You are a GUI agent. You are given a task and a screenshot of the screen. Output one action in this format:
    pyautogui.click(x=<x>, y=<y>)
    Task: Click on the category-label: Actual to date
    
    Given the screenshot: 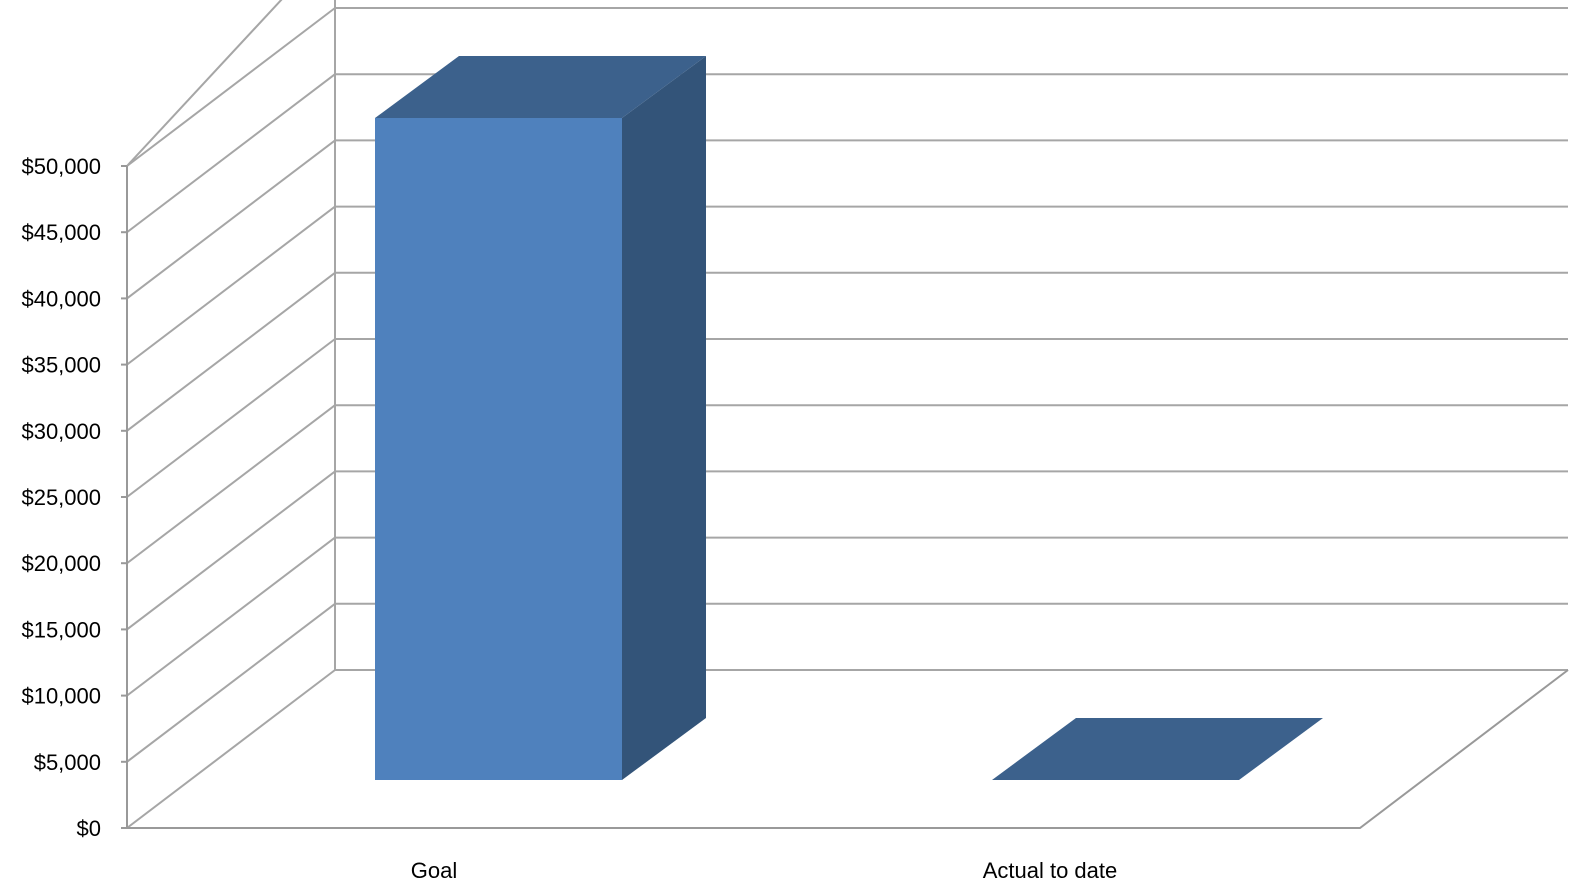 What is the action you would take?
    pyautogui.click(x=1050, y=870)
    